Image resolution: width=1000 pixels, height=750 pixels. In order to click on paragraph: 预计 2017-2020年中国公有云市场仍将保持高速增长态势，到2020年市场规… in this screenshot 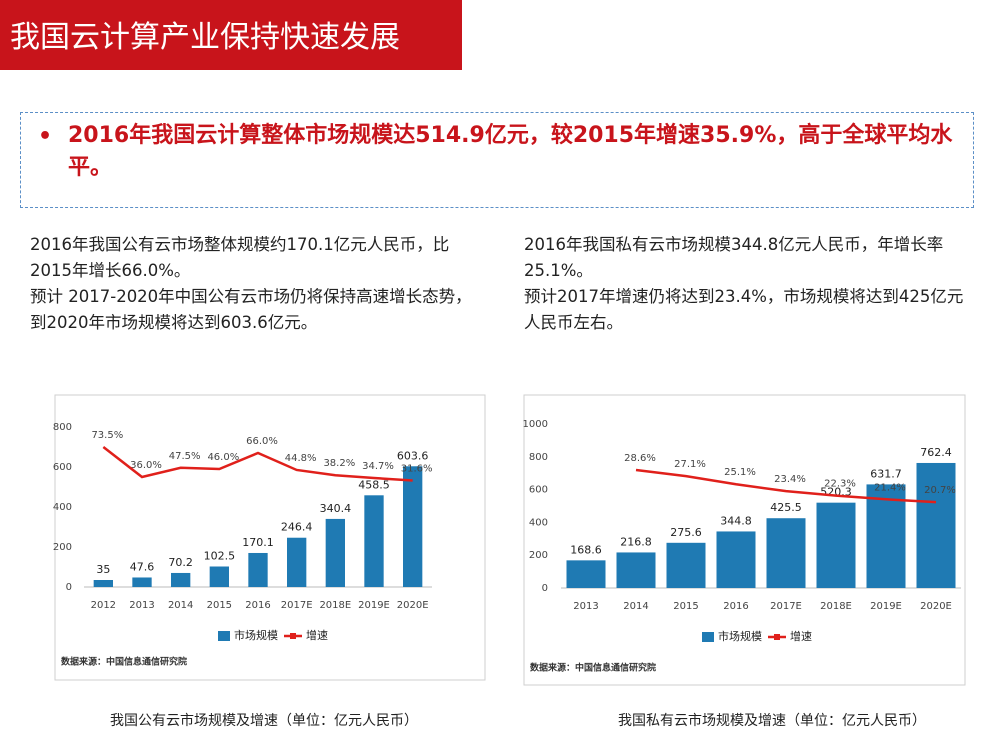, I will do `click(251, 309)`.